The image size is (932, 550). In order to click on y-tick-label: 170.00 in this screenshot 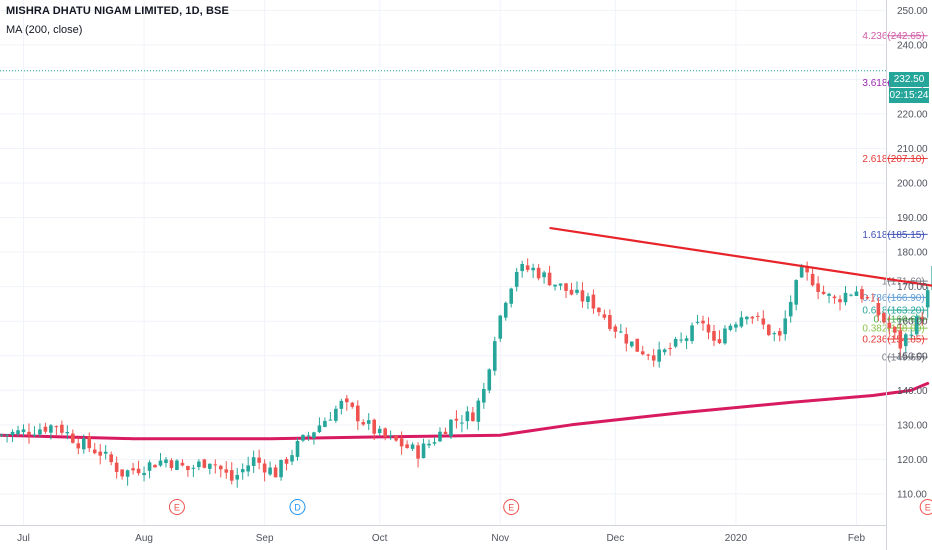, I will do `click(912, 287)`.